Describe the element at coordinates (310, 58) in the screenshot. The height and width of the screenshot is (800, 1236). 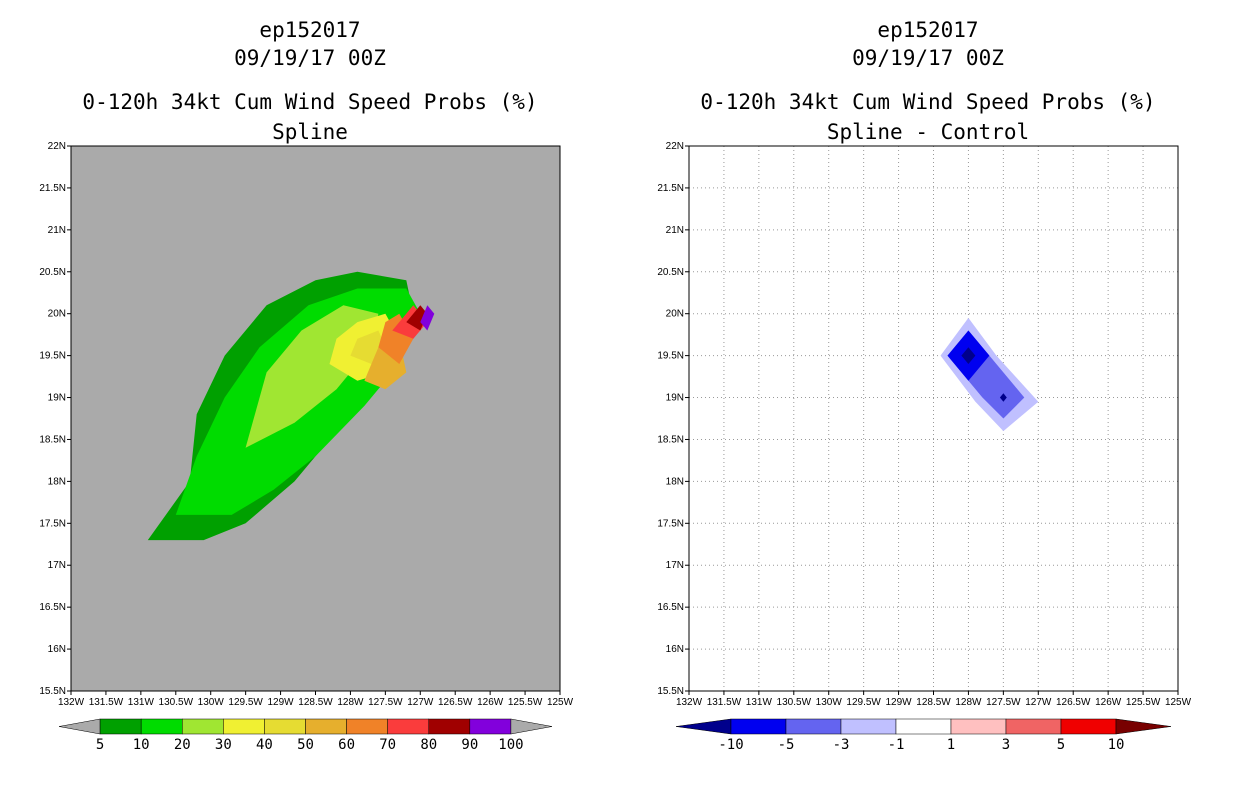
I see `left-date: 09/19/17 00Z` at that location.